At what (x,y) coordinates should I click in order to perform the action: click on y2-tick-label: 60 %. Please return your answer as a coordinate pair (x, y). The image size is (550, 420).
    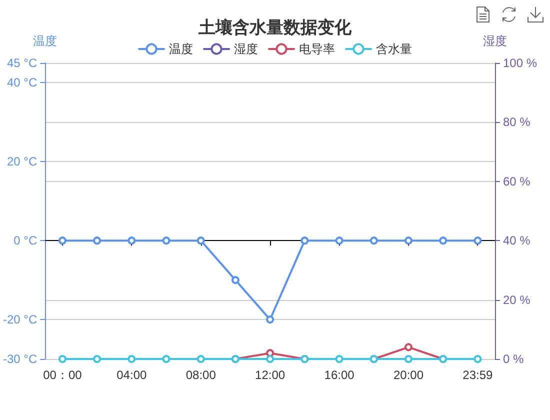
    Looking at the image, I should click on (517, 181).